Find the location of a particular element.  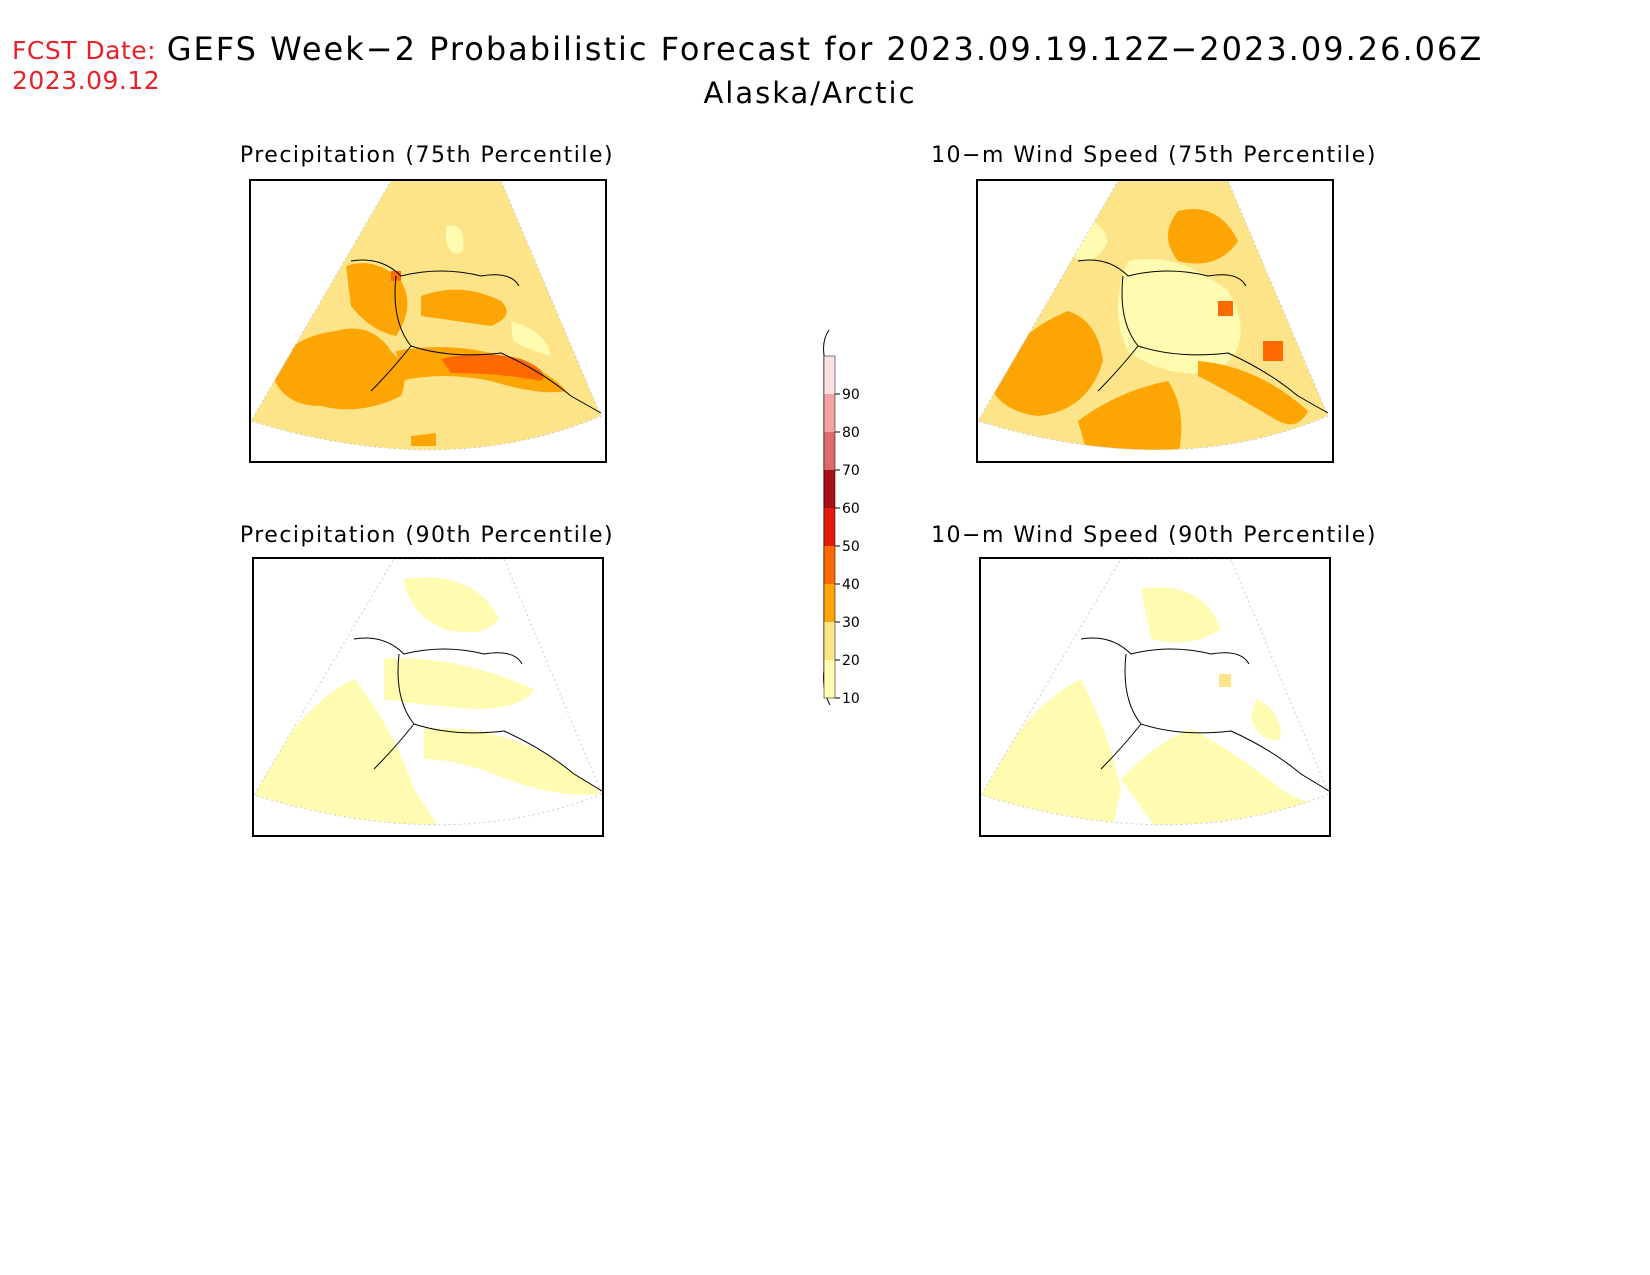

colorbar-label-70: 70 is located at coordinates (851, 471).